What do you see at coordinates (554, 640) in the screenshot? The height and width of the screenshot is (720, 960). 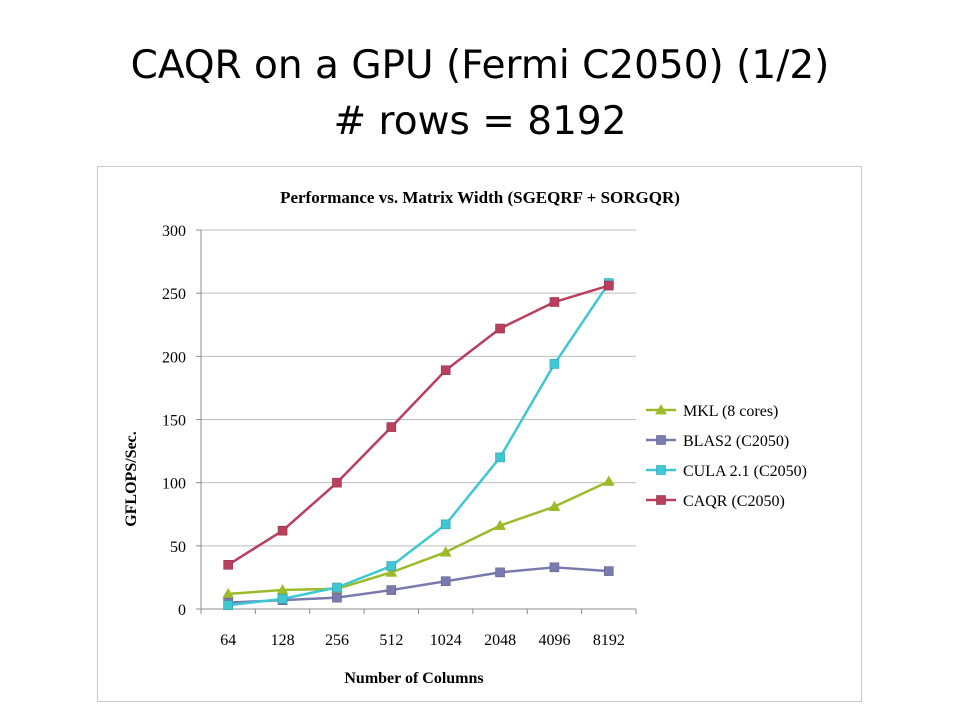 I see `x-tick-label: 4096` at bounding box center [554, 640].